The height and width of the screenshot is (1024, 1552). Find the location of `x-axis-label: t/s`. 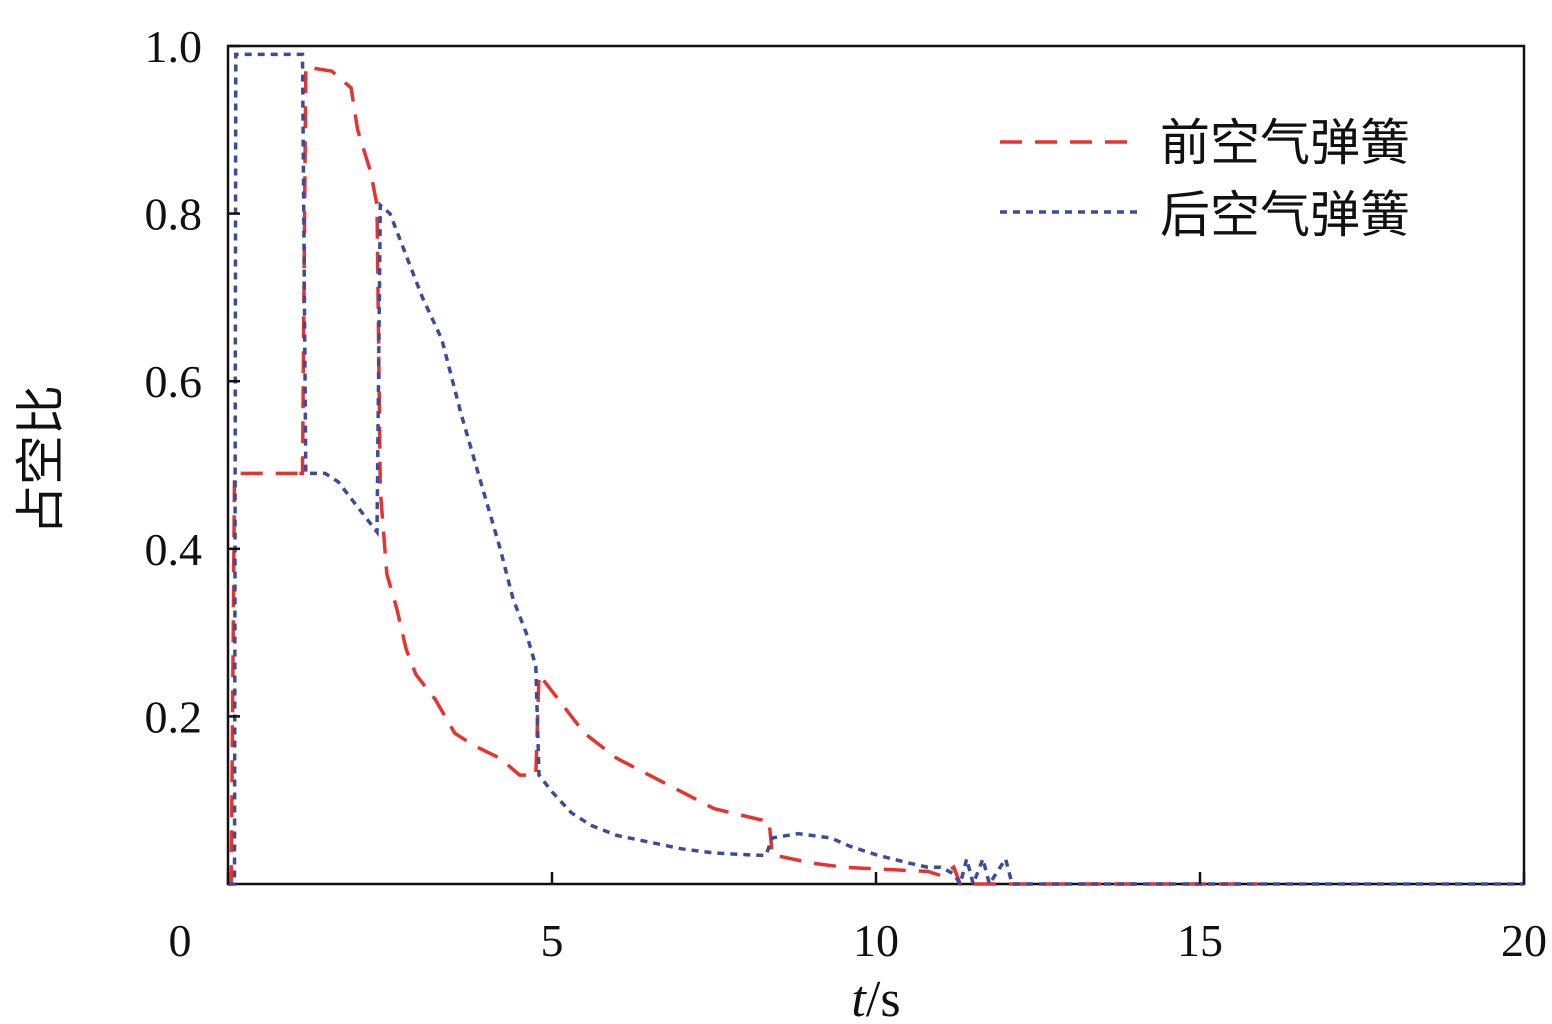

x-axis-label: t/s is located at coordinates (875, 997).